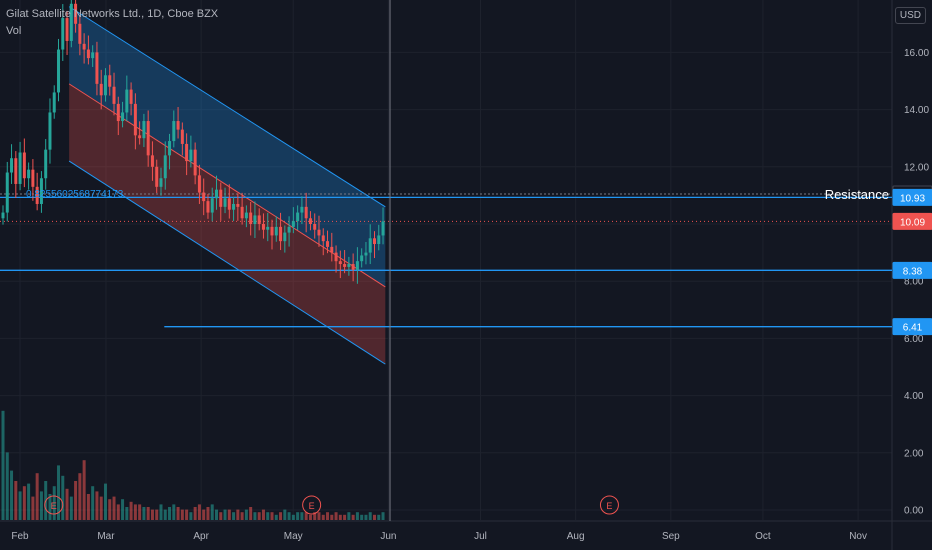  Describe the element at coordinates (388, 536) in the screenshot. I see `x-tick-label: Jun` at that location.